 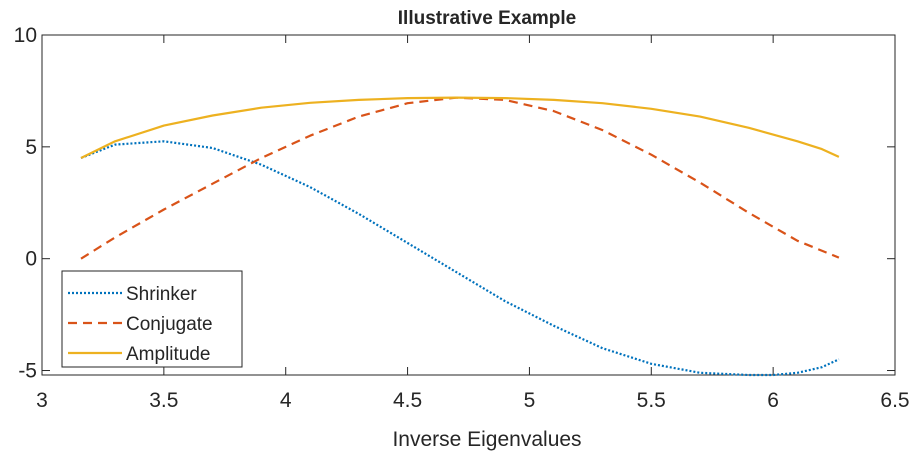 I want to click on x-tick-label: 4, so click(x=286, y=400).